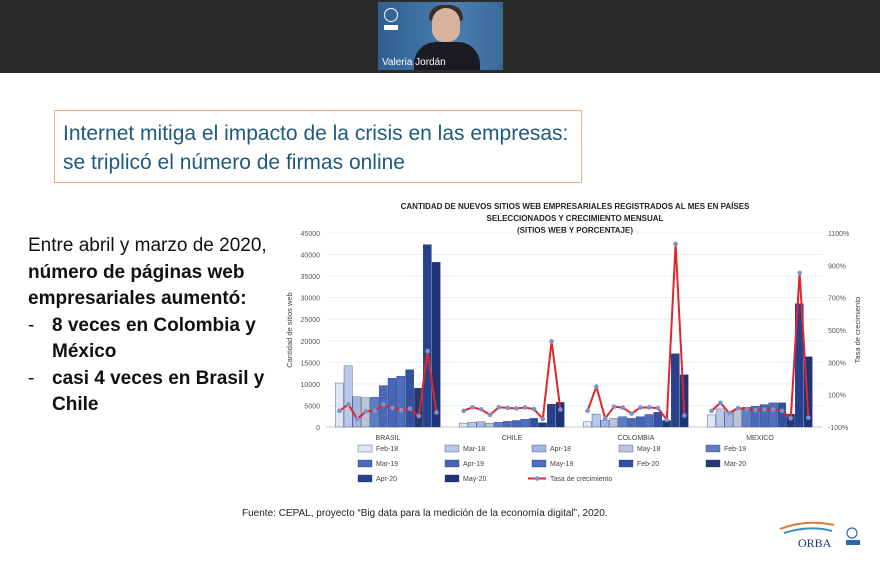 This screenshot has height=567, width=880. What do you see at coordinates (537, 478) in the screenshot?
I see `legend-point-swatch` at bounding box center [537, 478].